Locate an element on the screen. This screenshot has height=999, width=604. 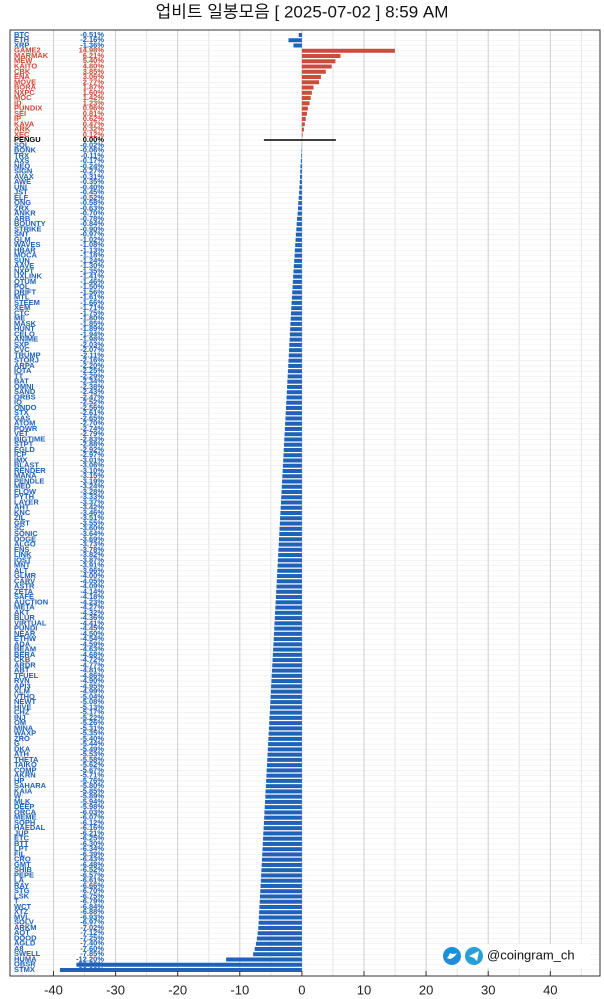
value-label: 0.96% is located at coordinates (94, 108).